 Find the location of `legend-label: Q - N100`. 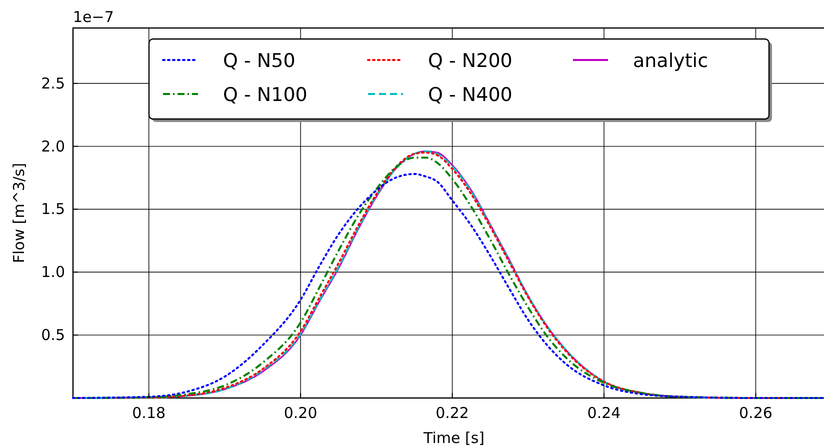

legend-label: Q - N100 is located at coordinates (265, 95).